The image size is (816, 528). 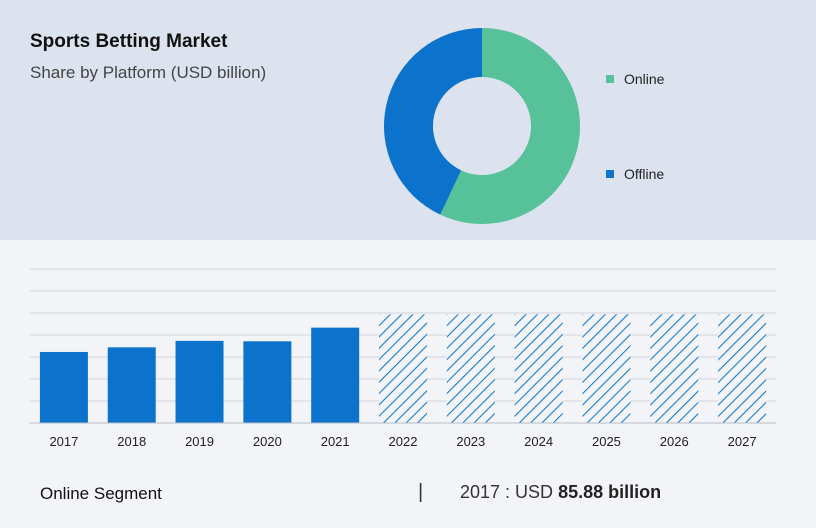 I want to click on bar-2023, so click(x=470, y=368).